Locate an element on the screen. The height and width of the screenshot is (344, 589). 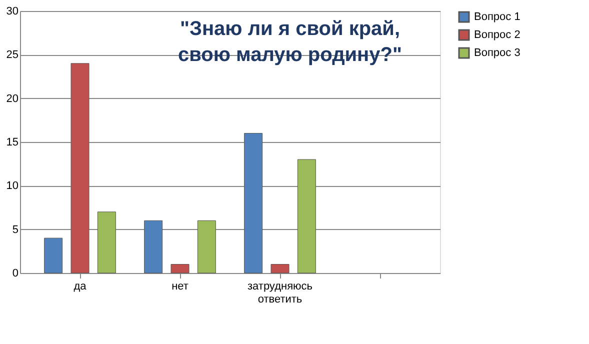
y-tick-label: 15 is located at coordinates (12, 142).